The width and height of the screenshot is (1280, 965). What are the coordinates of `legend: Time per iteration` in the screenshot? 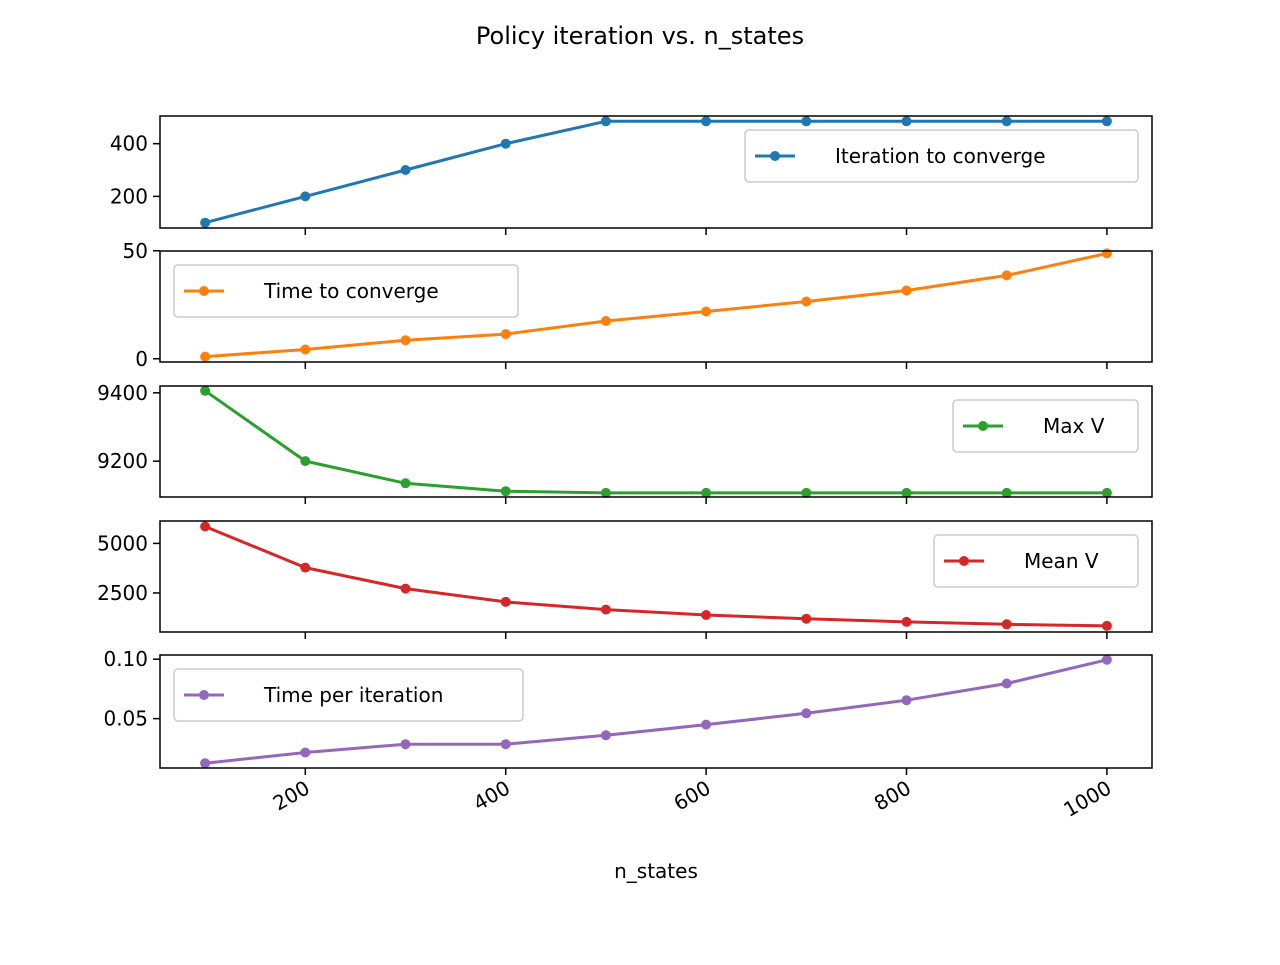 It's located at (348, 695).